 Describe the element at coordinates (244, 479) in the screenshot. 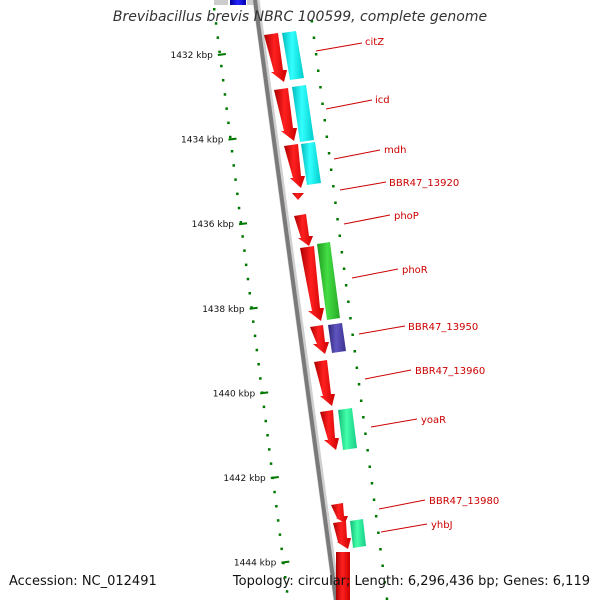

I see `scale-label: 1442 kbp` at that location.